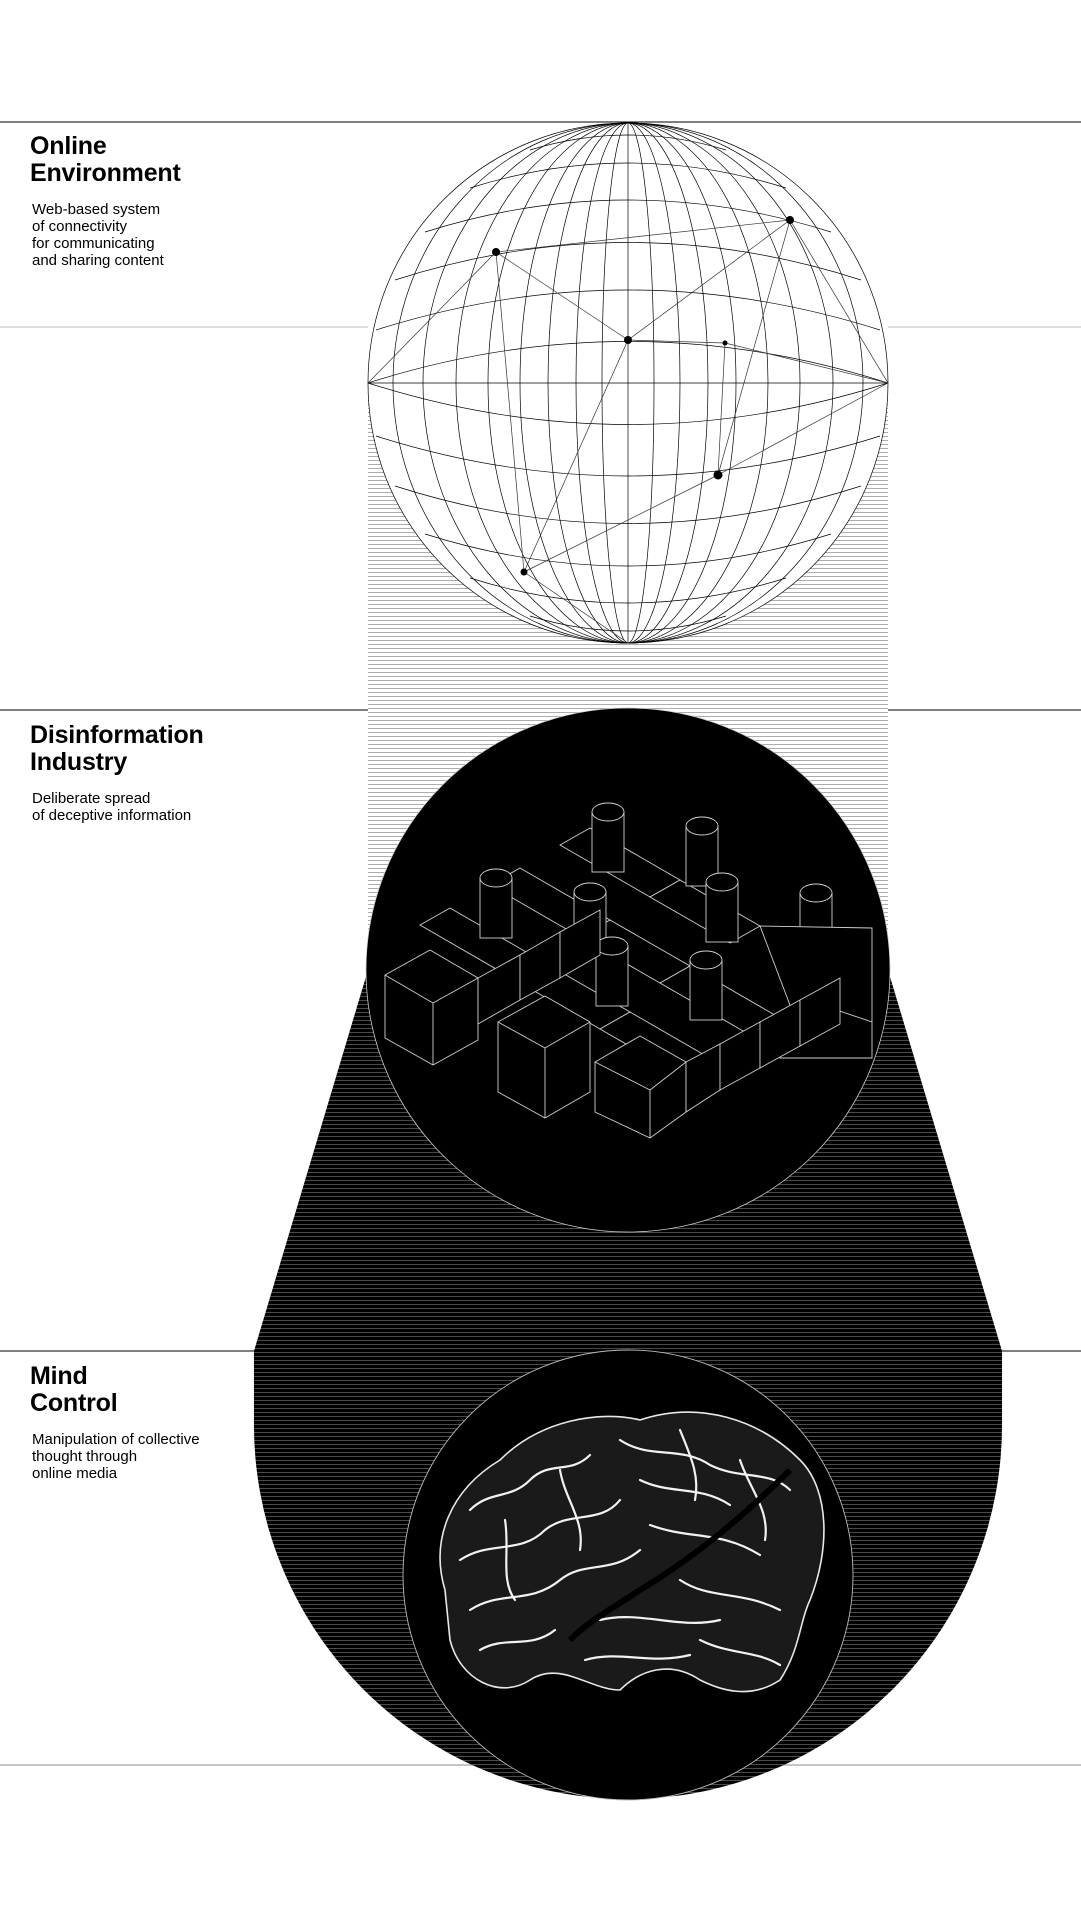  What do you see at coordinates (68, 146) in the screenshot?
I see `title-line: Online` at bounding box center [68, 146].